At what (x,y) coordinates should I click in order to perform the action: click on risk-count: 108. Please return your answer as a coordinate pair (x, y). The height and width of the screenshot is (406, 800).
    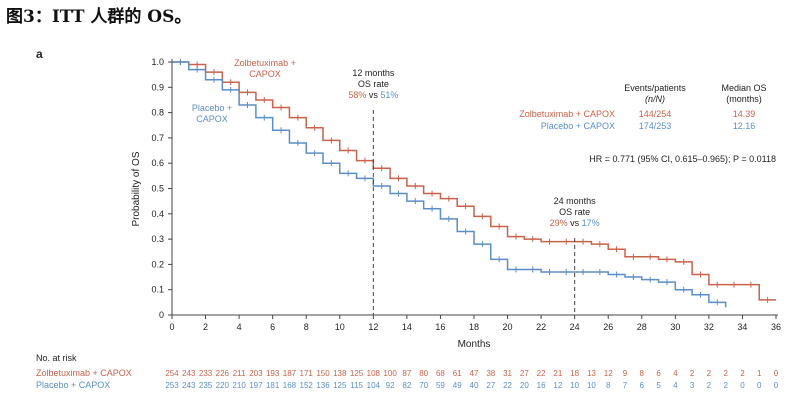
    Looking at the image, I should click on (374, 373).